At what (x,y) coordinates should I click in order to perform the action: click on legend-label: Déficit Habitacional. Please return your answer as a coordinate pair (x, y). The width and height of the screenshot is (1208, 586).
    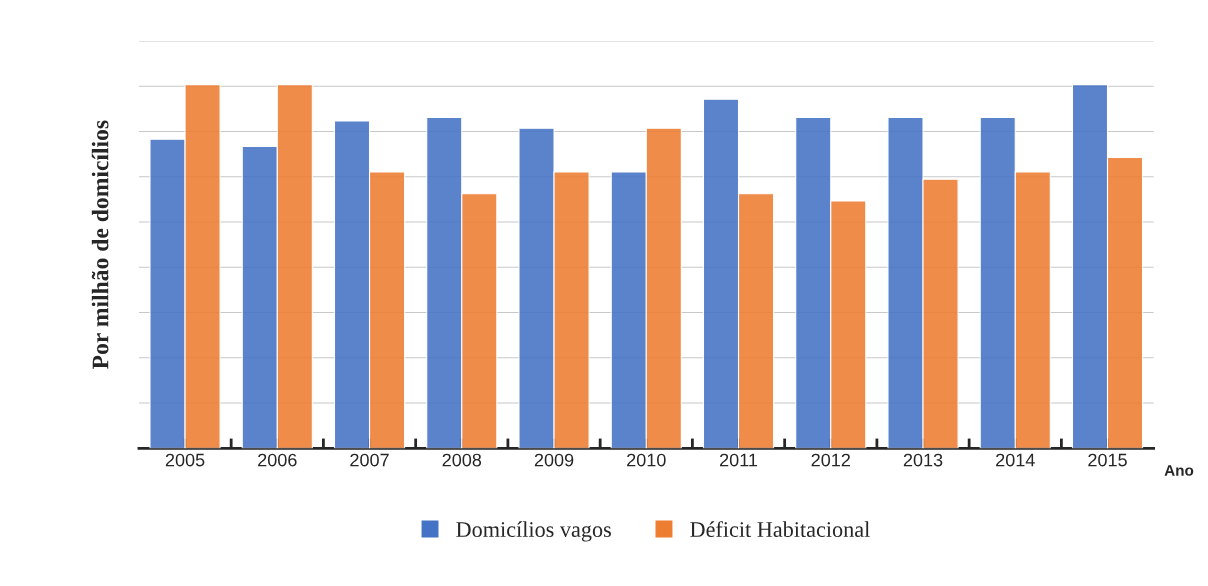
    Looking at the image, I should click on (780, 529).